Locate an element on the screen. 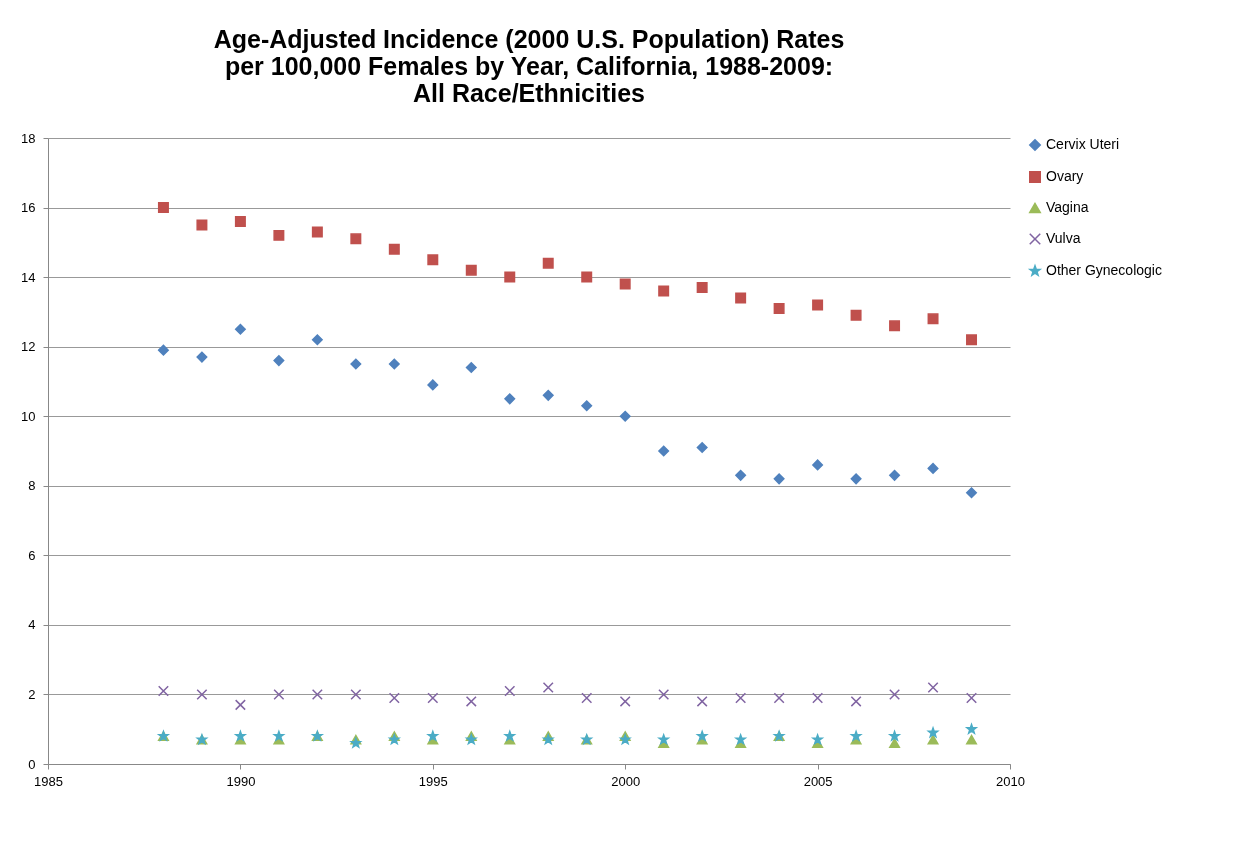 This screenshot has height=842, width=1241. x-tick-label: 2010 is located at coordinates (1010, 781).